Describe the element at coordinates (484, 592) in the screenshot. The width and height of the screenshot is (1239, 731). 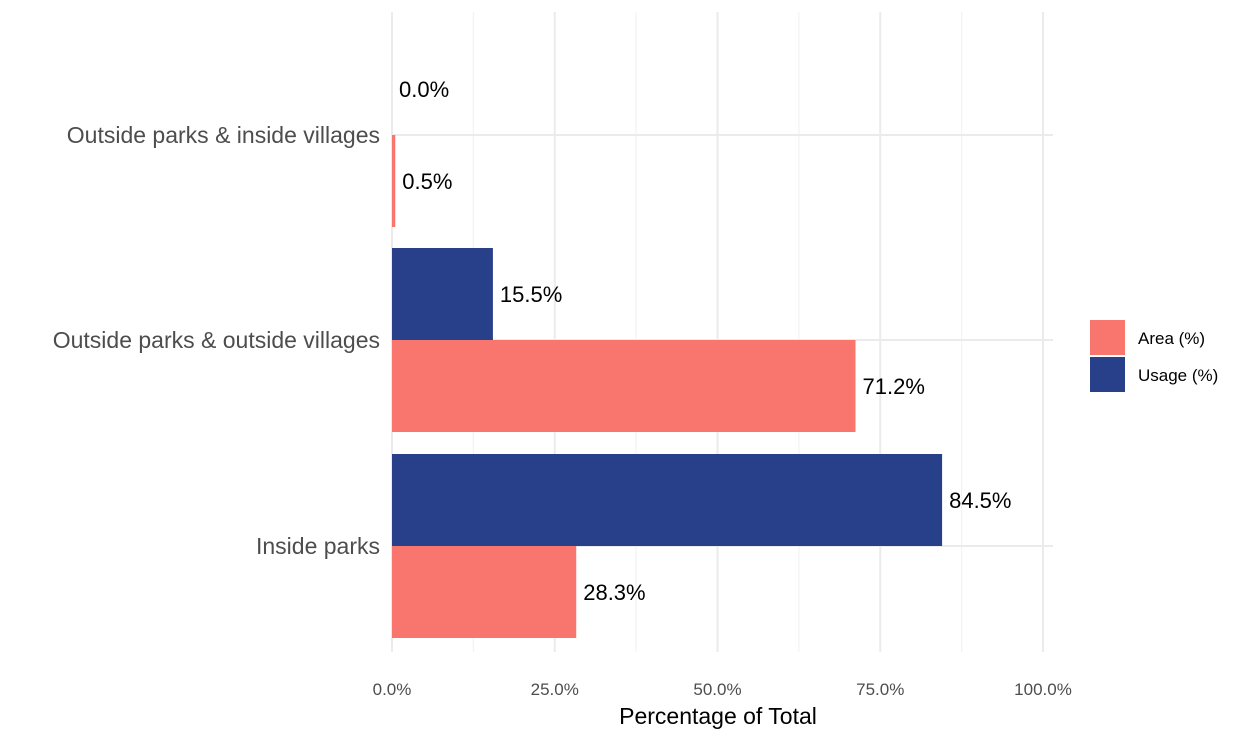
I see `bar-area-inside-parks` at that location.